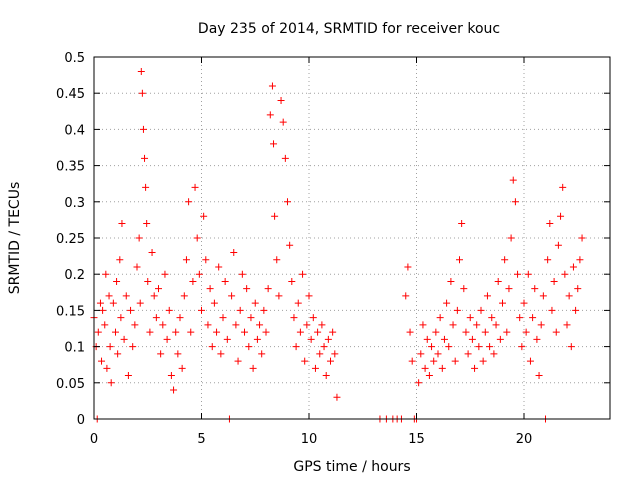 This screenshot has height=480, width=640. What do you see at coordinates (74, 203) in the screenshot?
I see `y-tick-label: 0.3` at bounding box center [74, 203].